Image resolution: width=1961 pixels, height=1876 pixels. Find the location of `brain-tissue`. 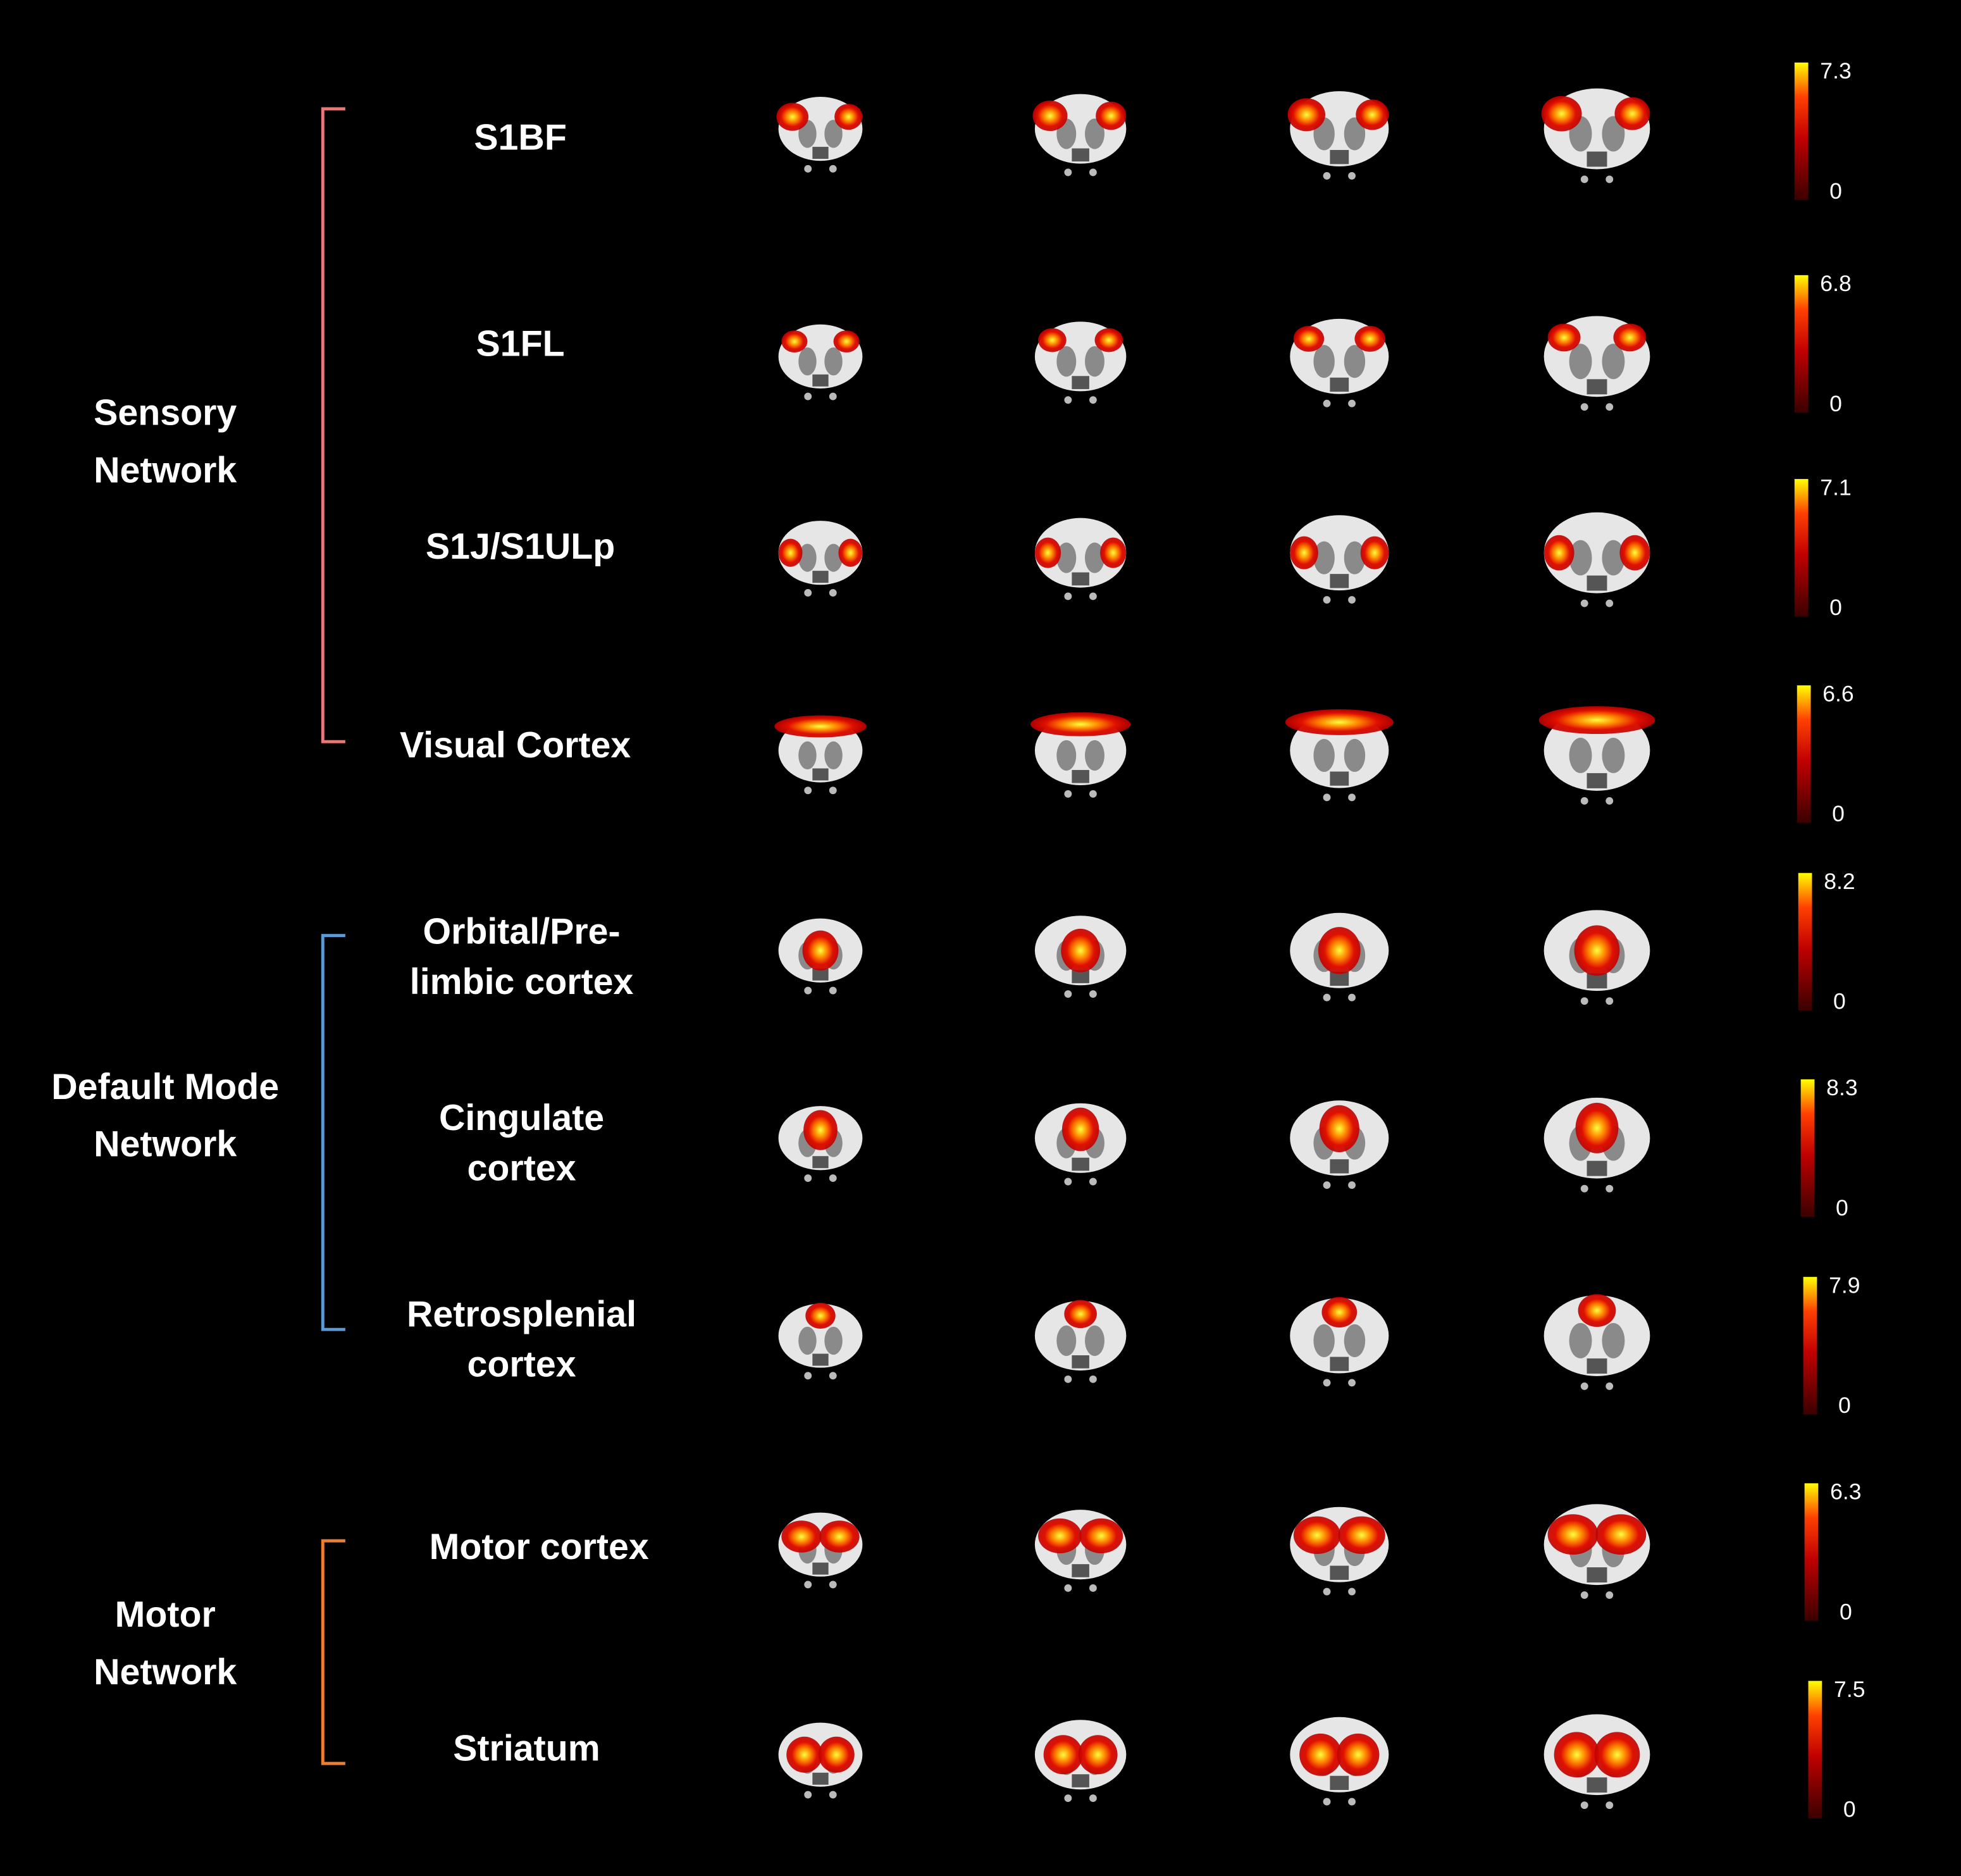

brain-tissue is located at coordinates (1080, 553).